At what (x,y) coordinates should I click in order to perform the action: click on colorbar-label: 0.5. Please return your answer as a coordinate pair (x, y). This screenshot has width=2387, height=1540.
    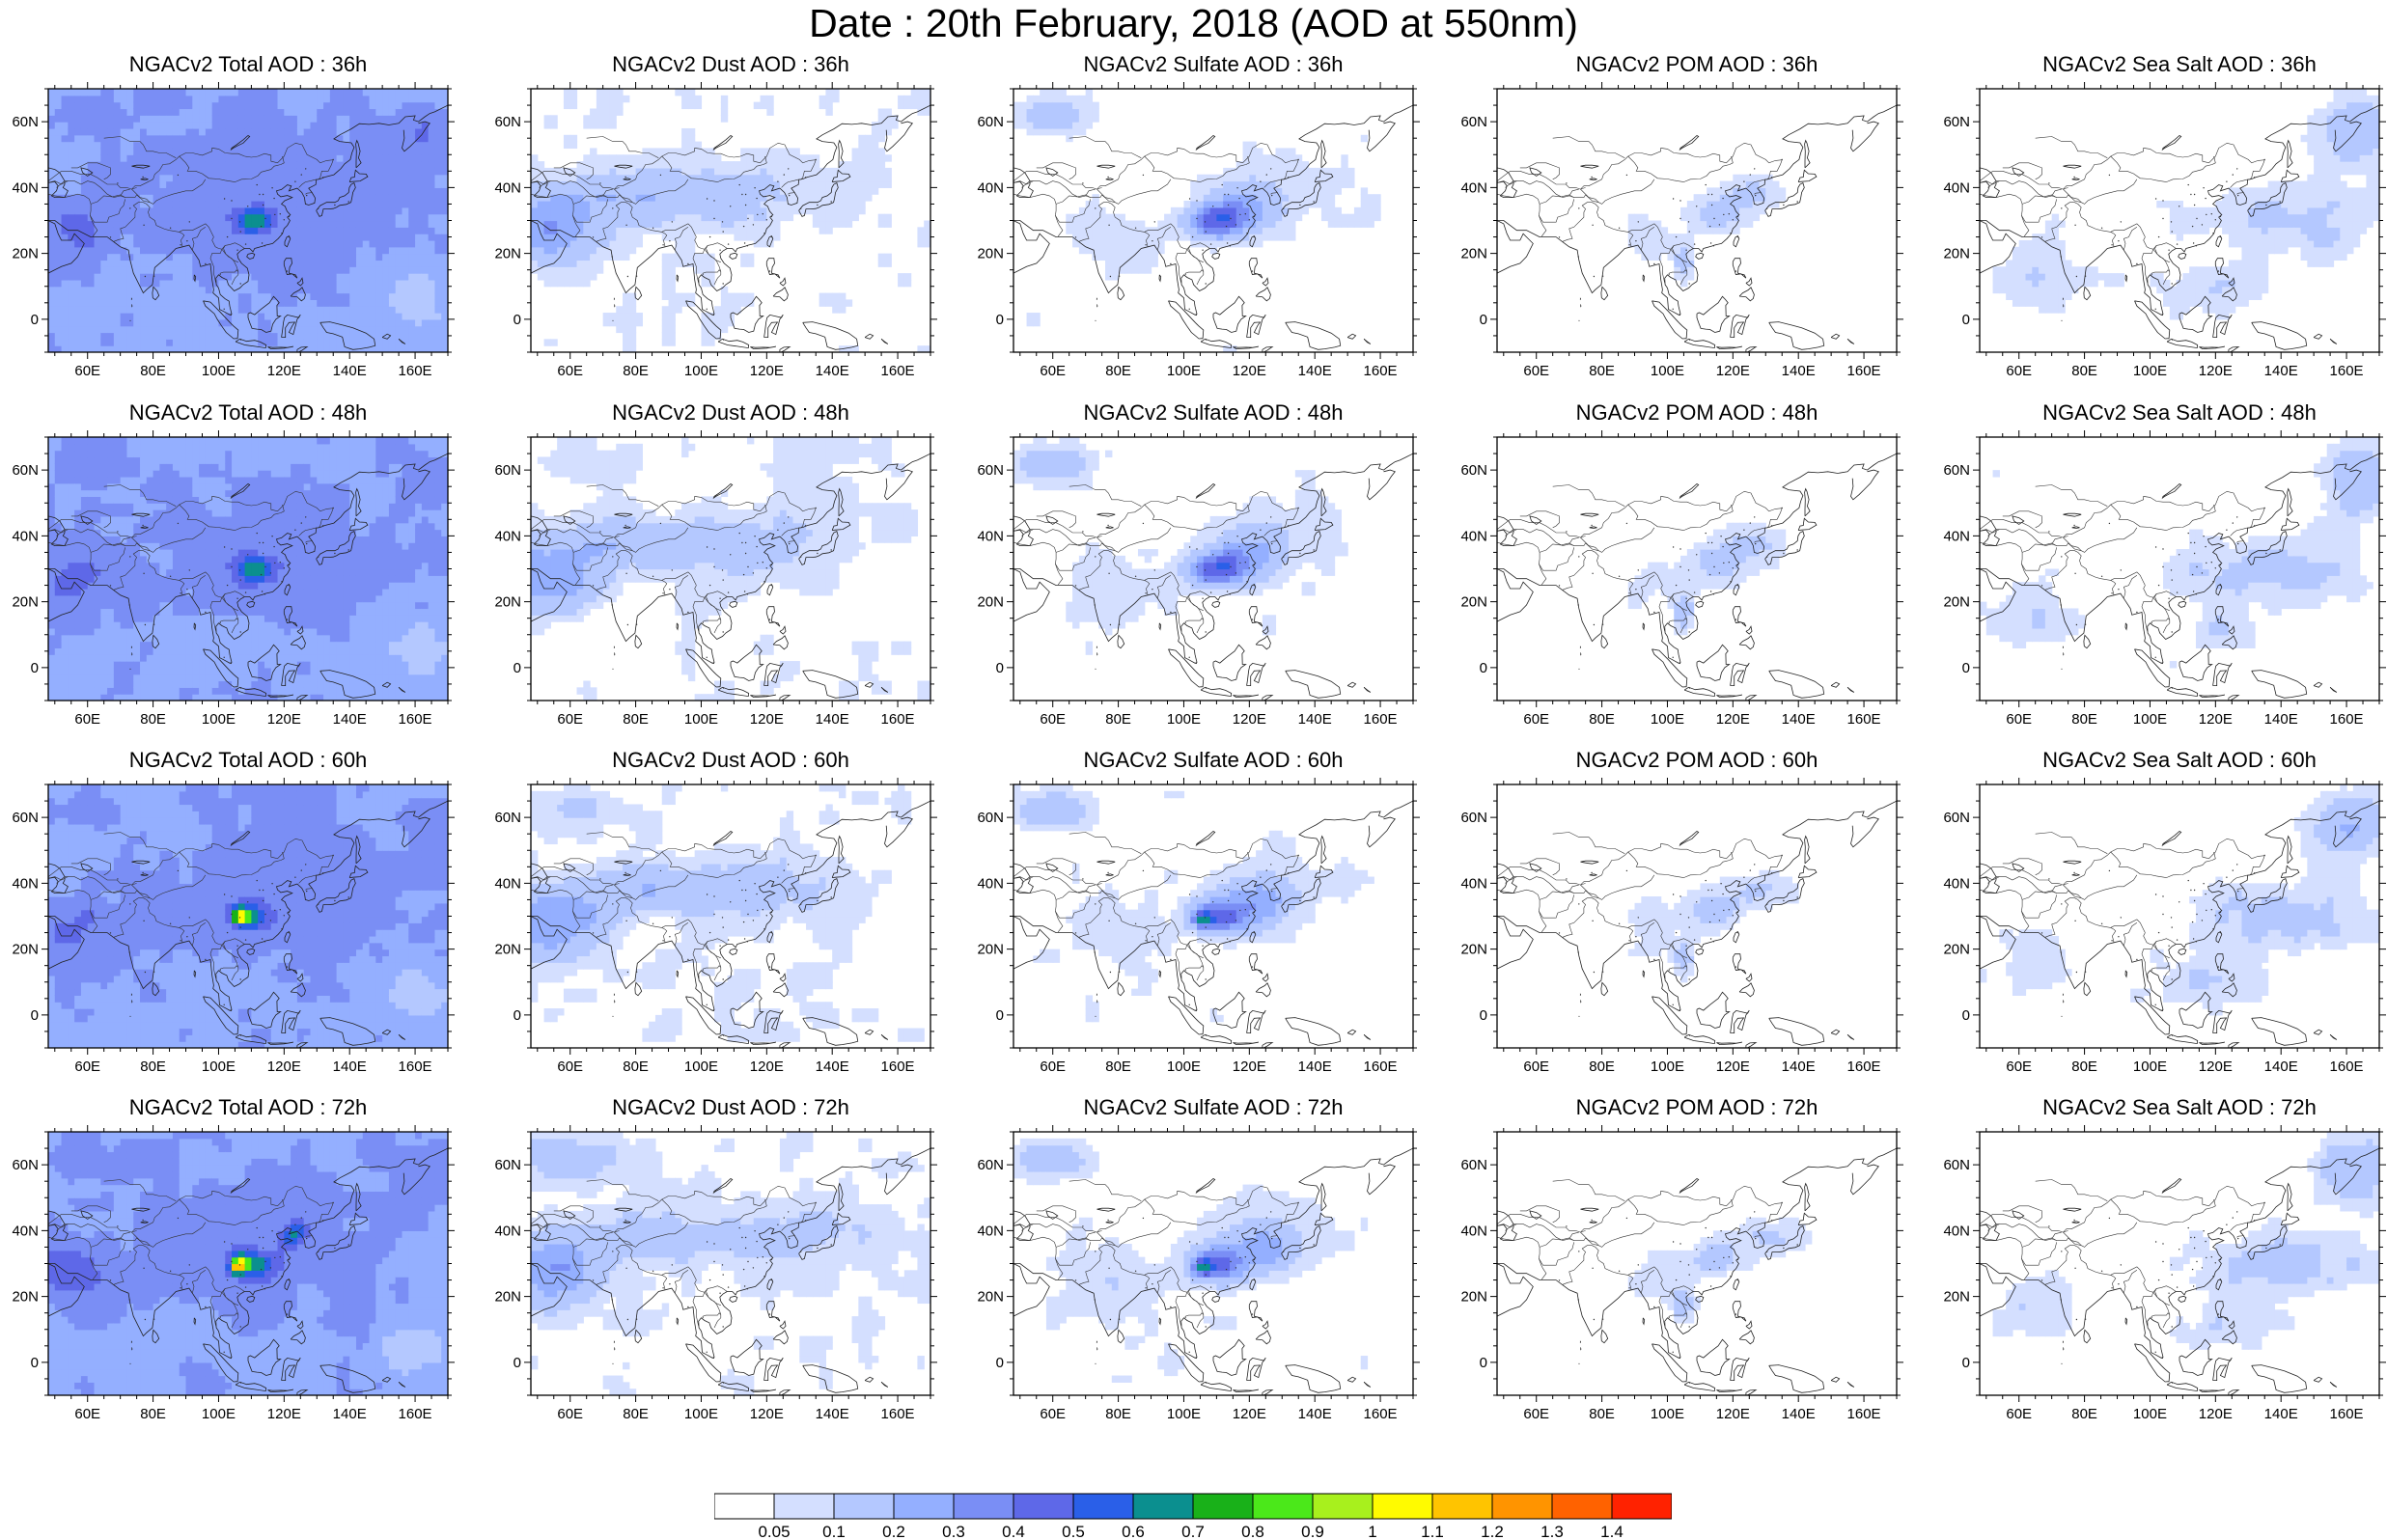
    Looking at the image, I should click on (1073, 1531).